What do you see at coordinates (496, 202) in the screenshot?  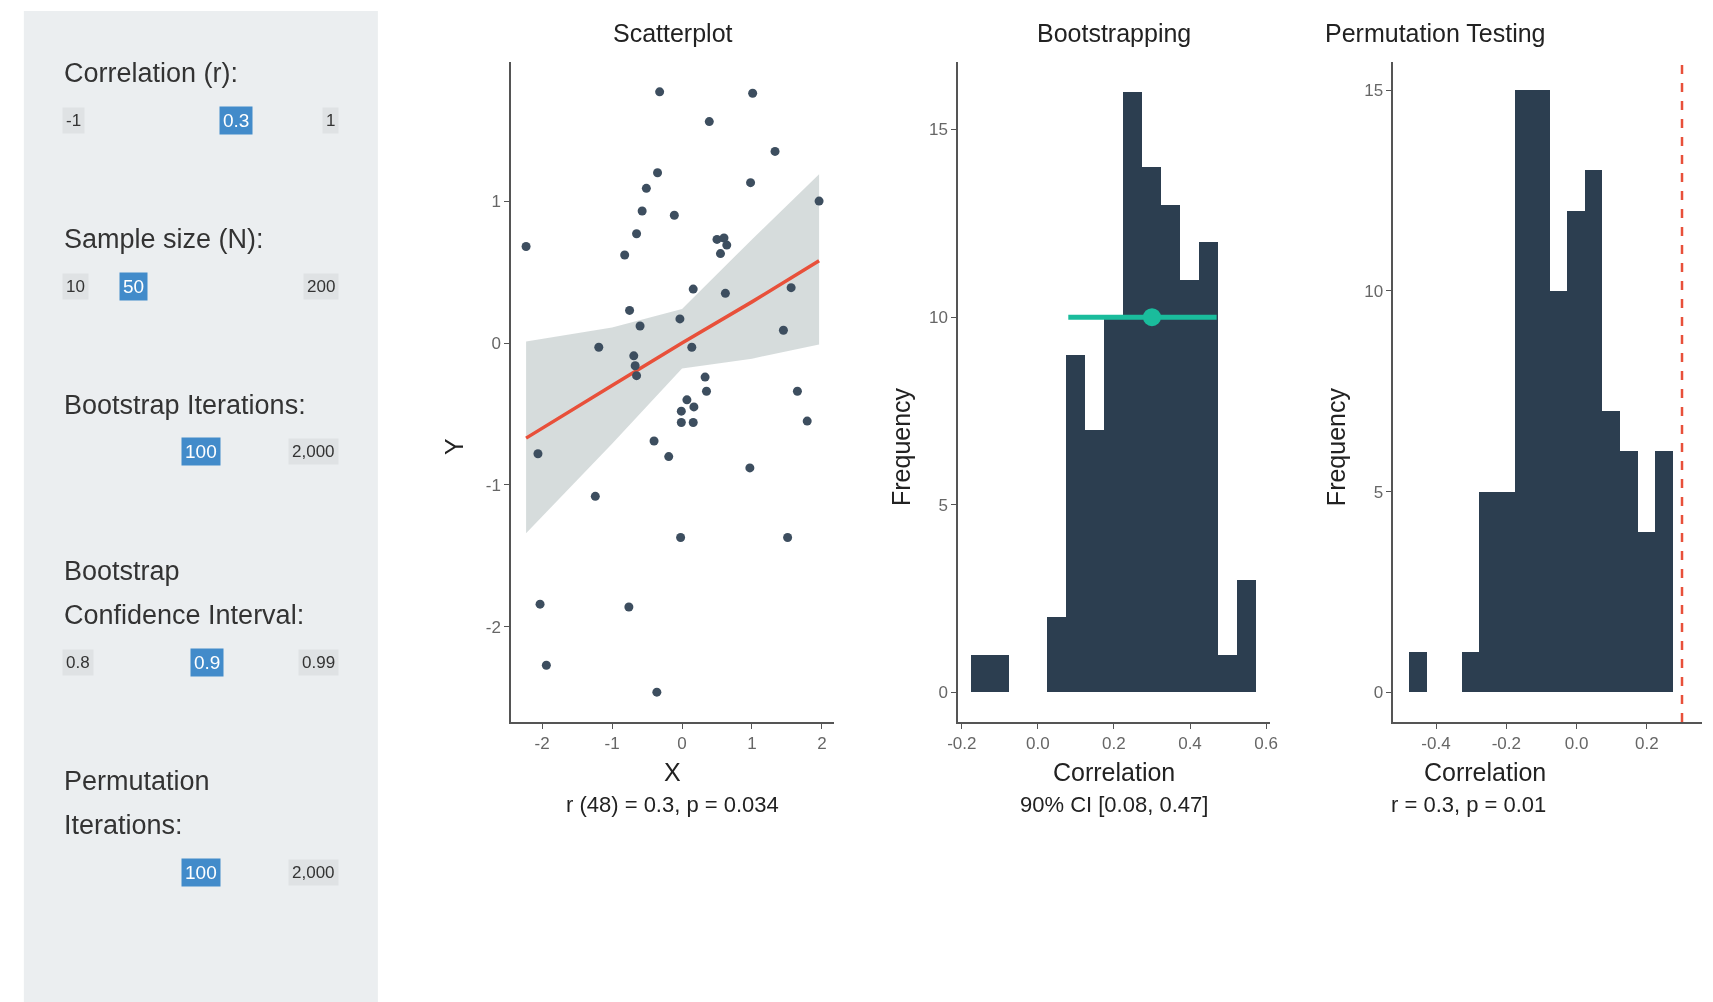 I see `y-tick-label: 1` at bounding box center [496, 202].